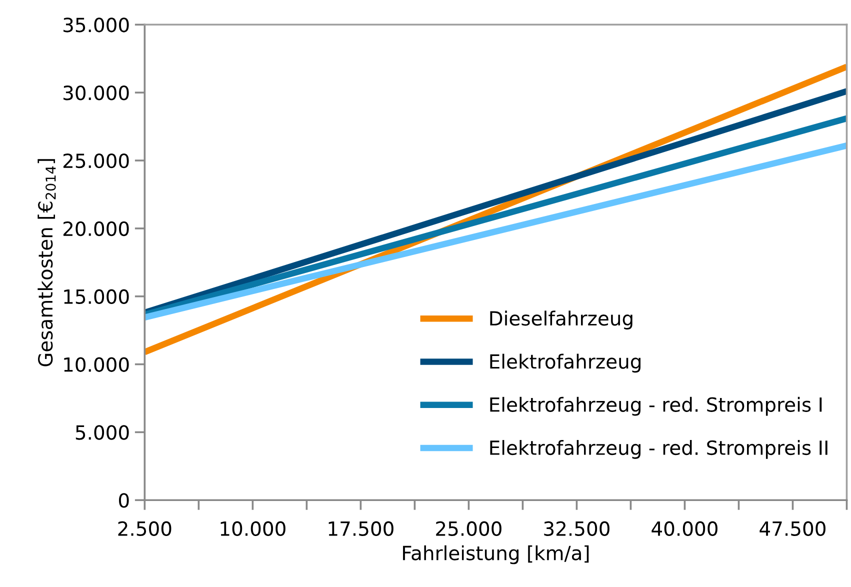 The width and height of the screenshot is (851, 587). I want to click on x-tick-label: 47.500, so click(793, 528).